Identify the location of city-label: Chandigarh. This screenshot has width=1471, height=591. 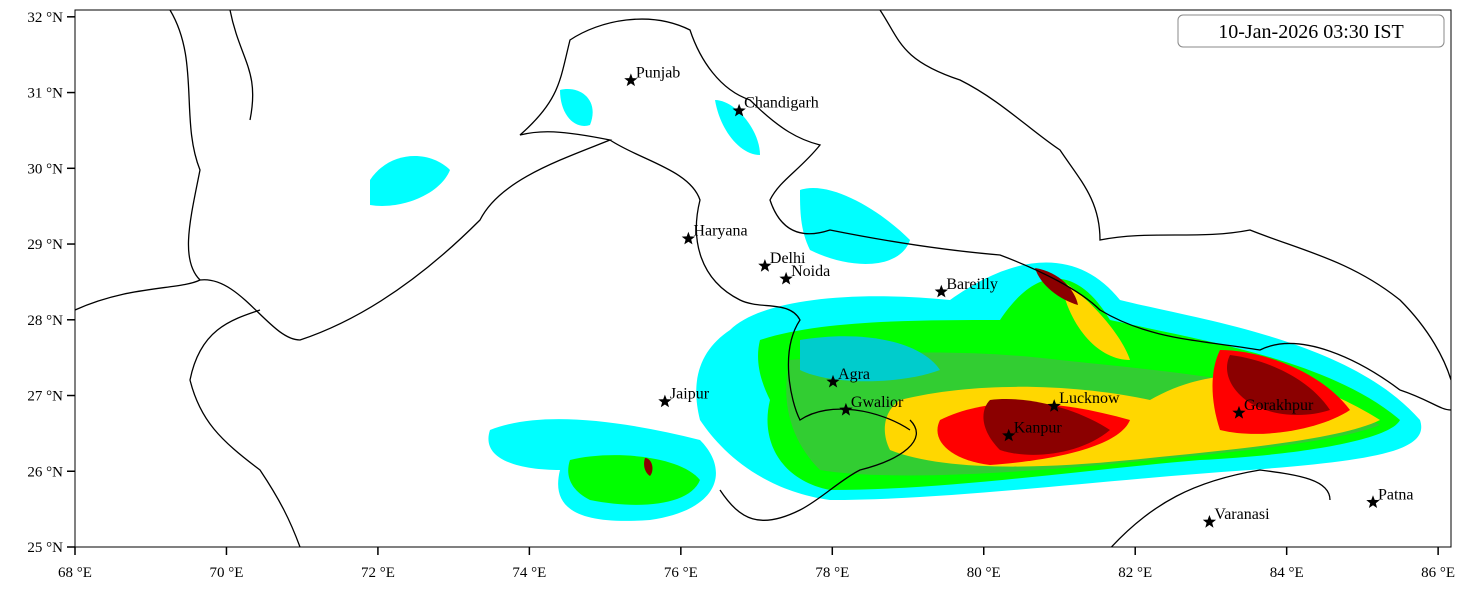
(781, 103).